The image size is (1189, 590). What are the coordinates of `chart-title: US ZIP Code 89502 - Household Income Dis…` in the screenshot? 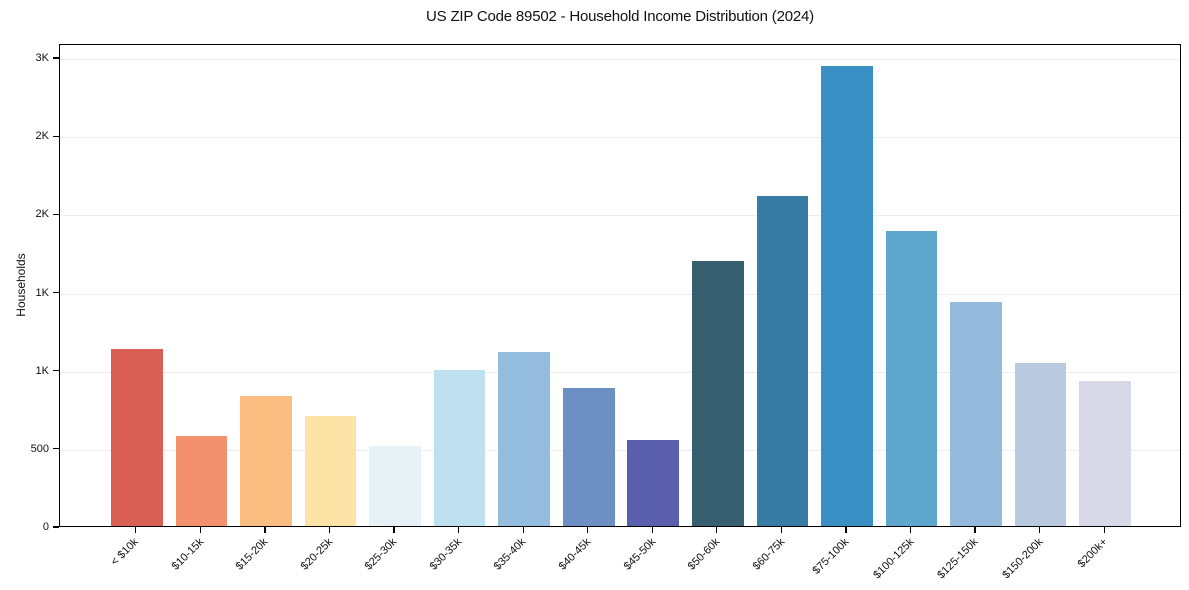 It's located at (620, 16).